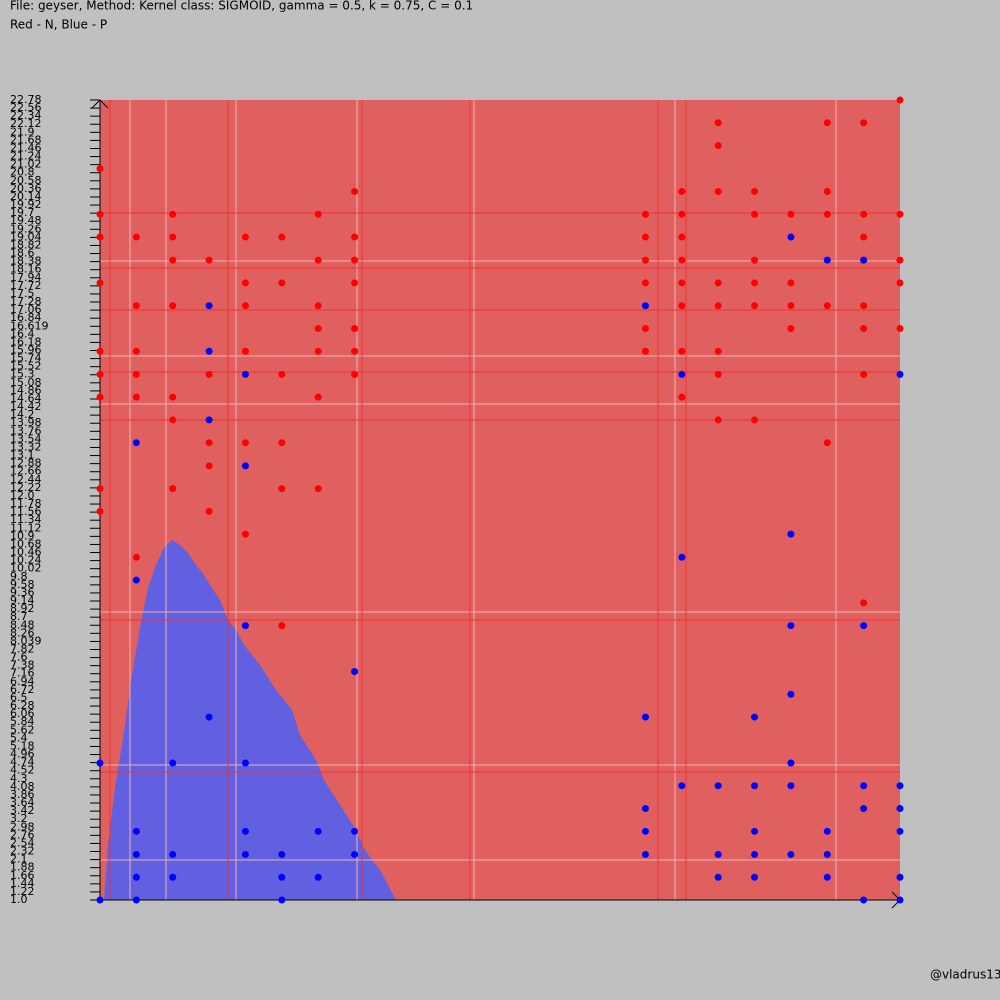 The height and width of the screenshot is (1000, 1000). What do you see at coordinates (22, 584) in the screenshot?
I see `y-tick-label: 9.58` at bounding box center [22, 584].